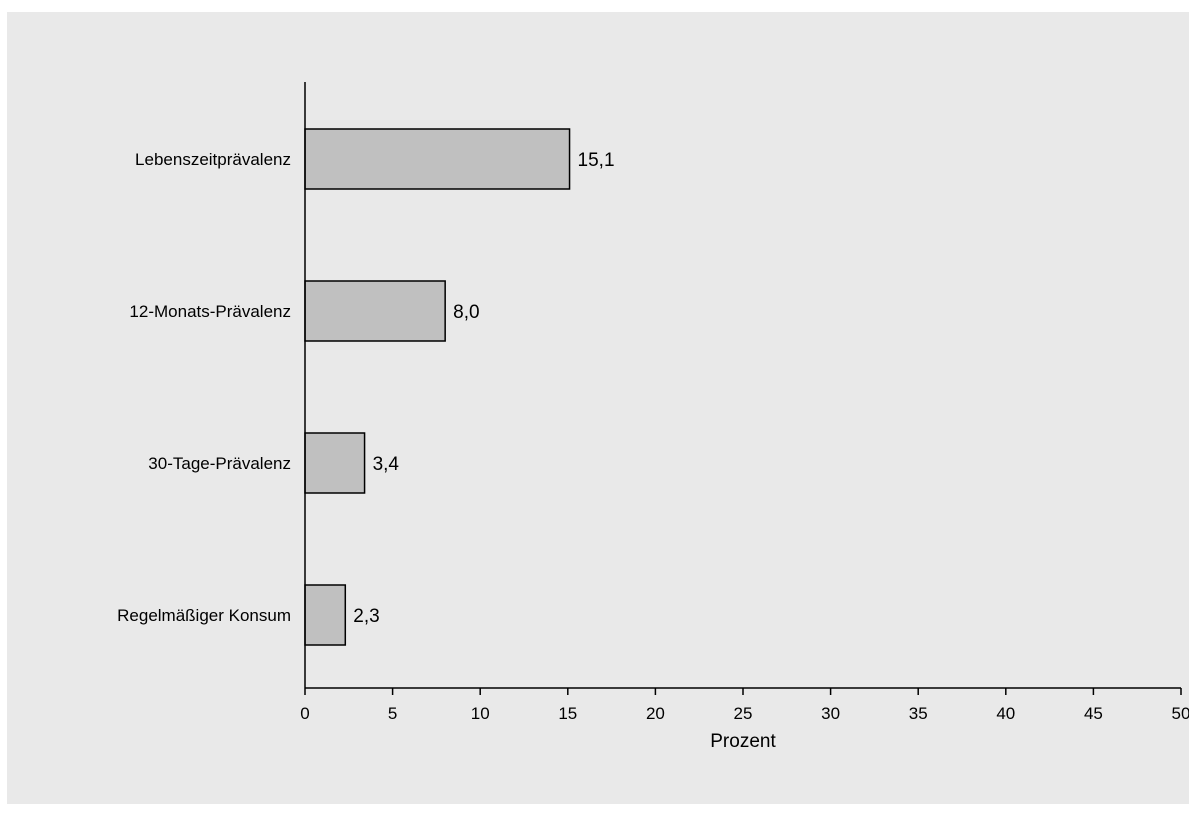  What do you see at coordinates (1093, 713) in the screenshot?
I see `x-tick-label-45: 45` at bounding box center [1093, 713].